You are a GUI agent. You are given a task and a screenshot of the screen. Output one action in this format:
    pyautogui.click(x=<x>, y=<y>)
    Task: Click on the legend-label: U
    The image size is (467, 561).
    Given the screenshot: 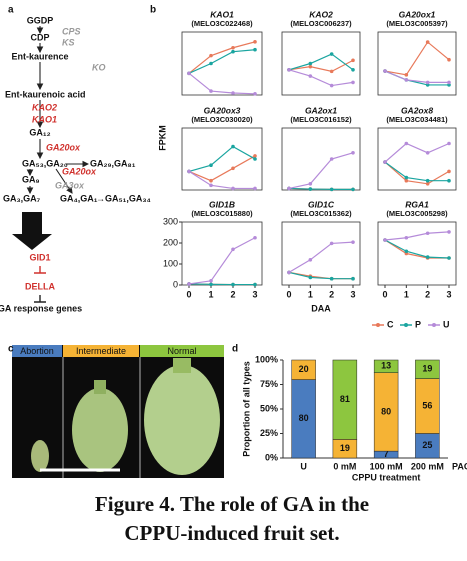 What is the action you would take?
    pyautogui.click(x=446, y=324)
    